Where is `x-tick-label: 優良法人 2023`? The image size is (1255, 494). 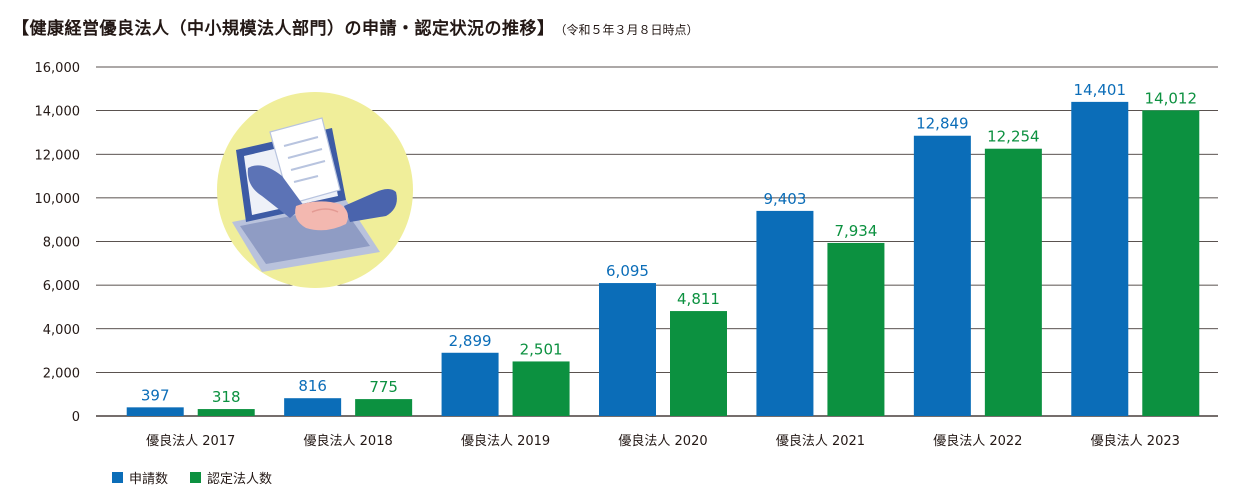 x-tick-label: 優良法人 2023 is located at coordinates (1135, 441).